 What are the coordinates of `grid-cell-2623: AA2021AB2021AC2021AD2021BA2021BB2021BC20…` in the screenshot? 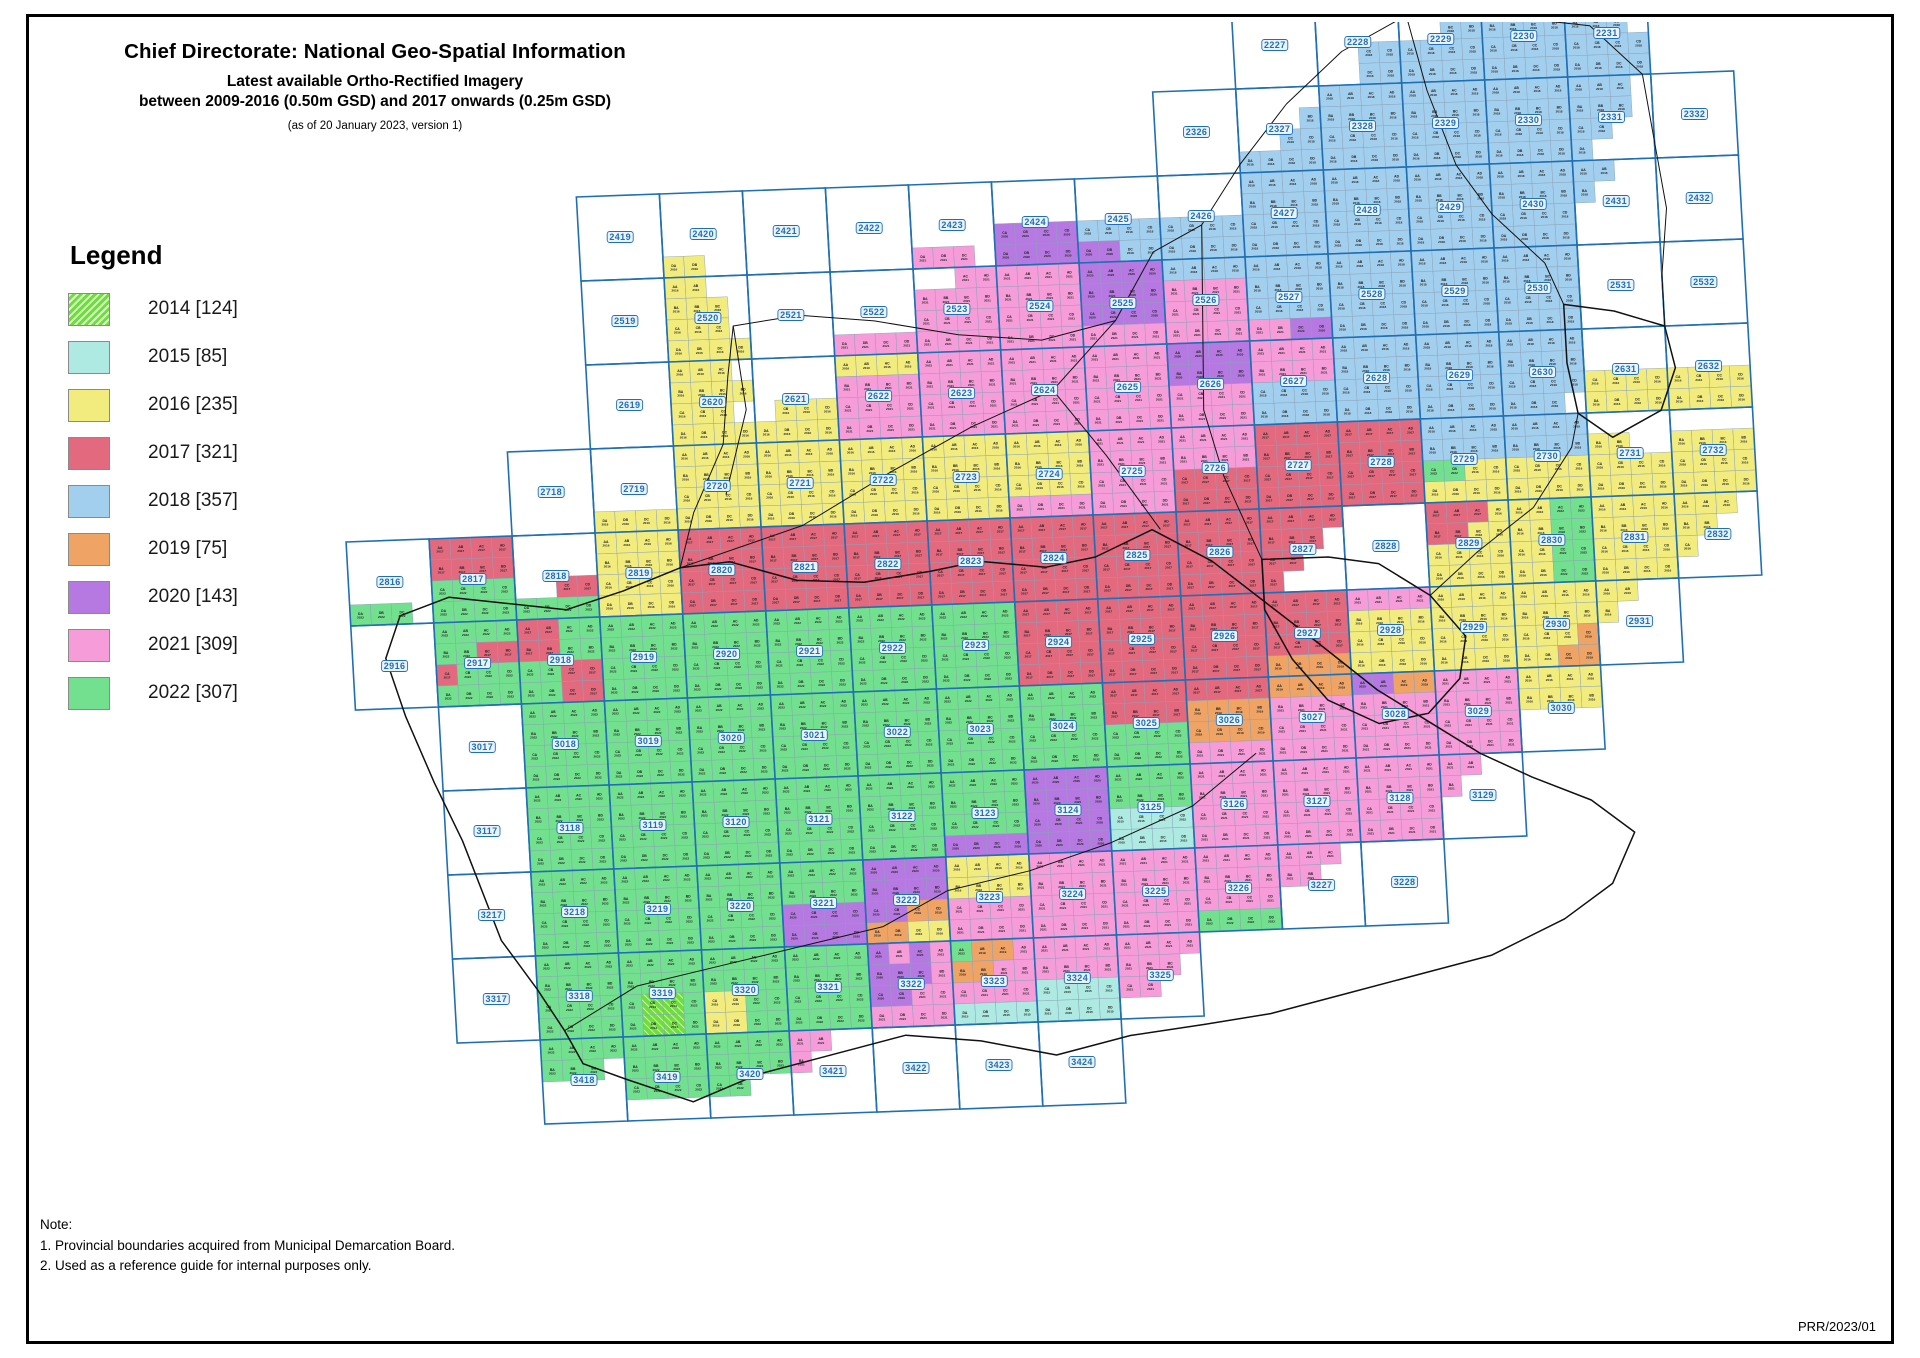 It's located at (961, 393).